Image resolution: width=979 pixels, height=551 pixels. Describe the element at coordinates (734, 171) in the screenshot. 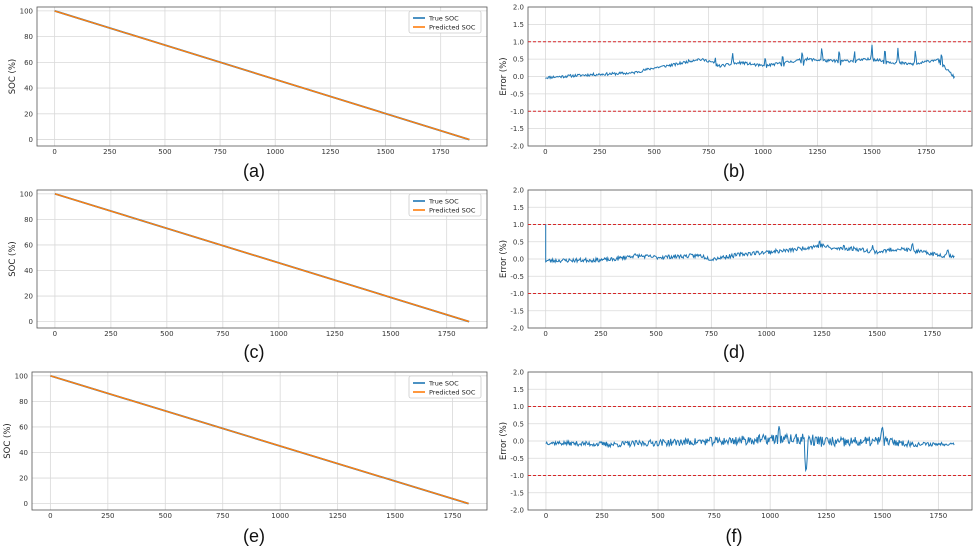

I see `panel-caption: (b)` at that location.